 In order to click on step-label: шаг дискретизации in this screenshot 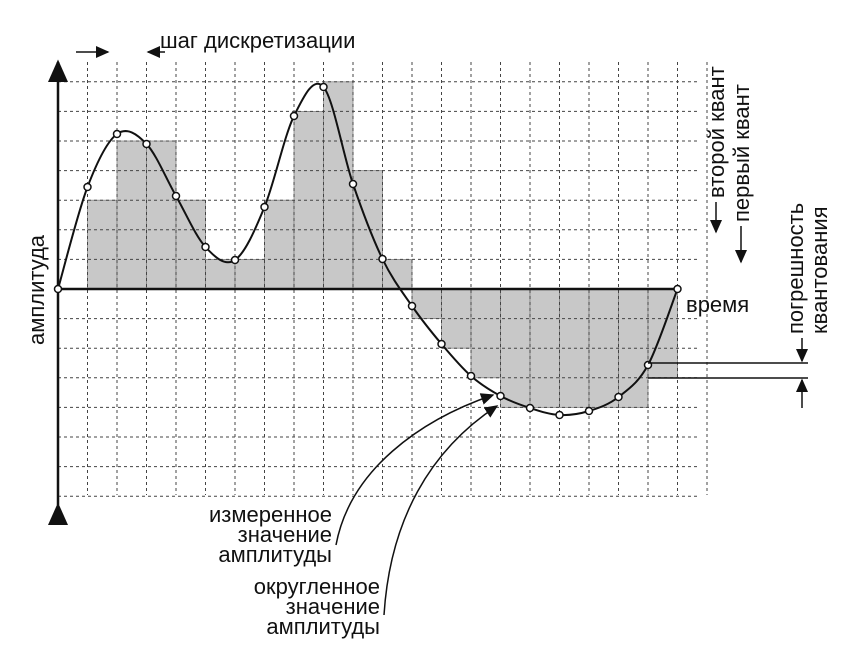, I will do `click(257, 40)`.